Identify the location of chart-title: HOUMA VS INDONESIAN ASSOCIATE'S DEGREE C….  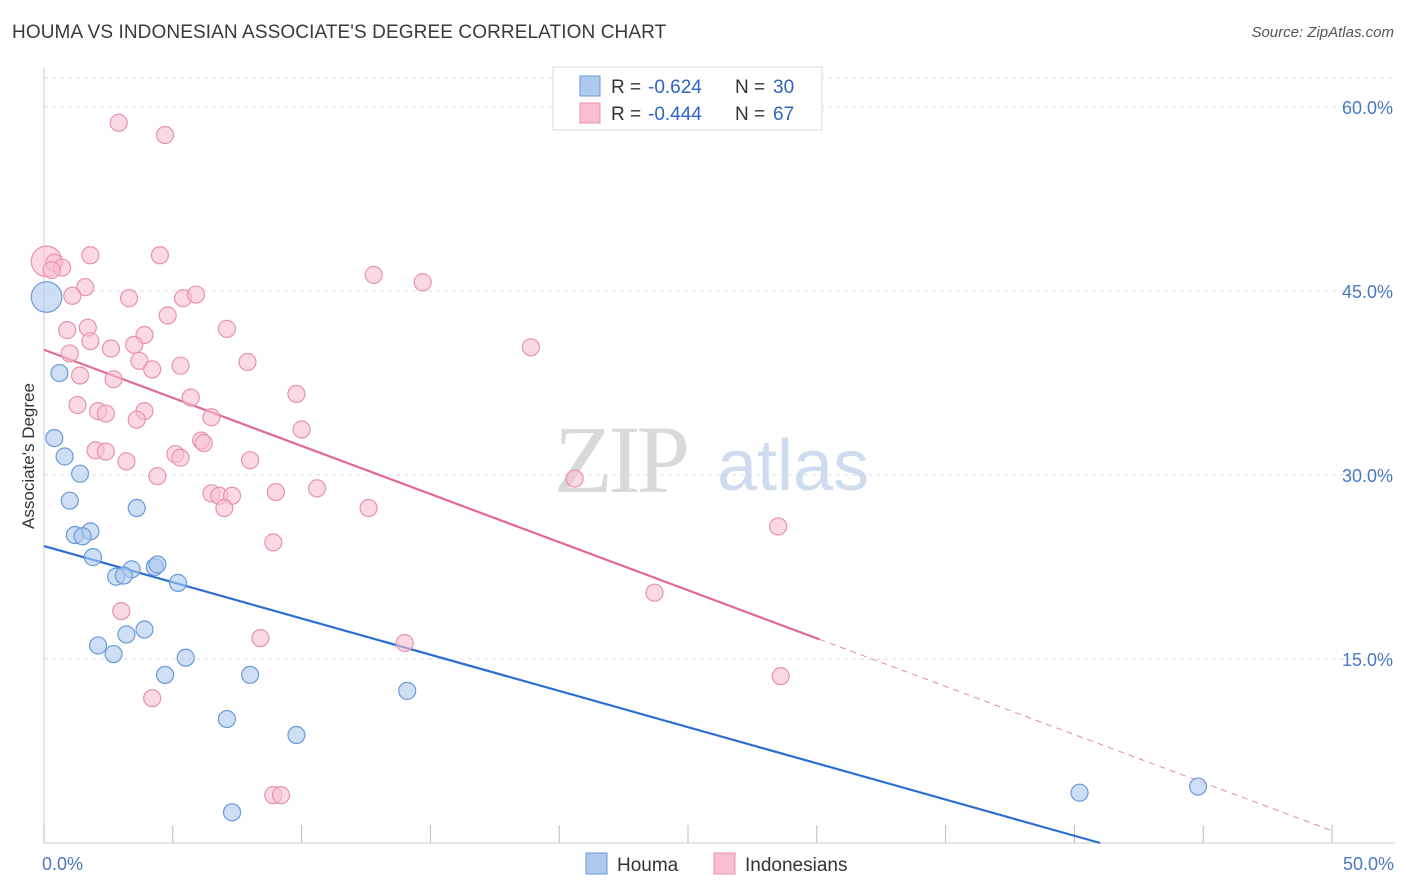
(339, 32).